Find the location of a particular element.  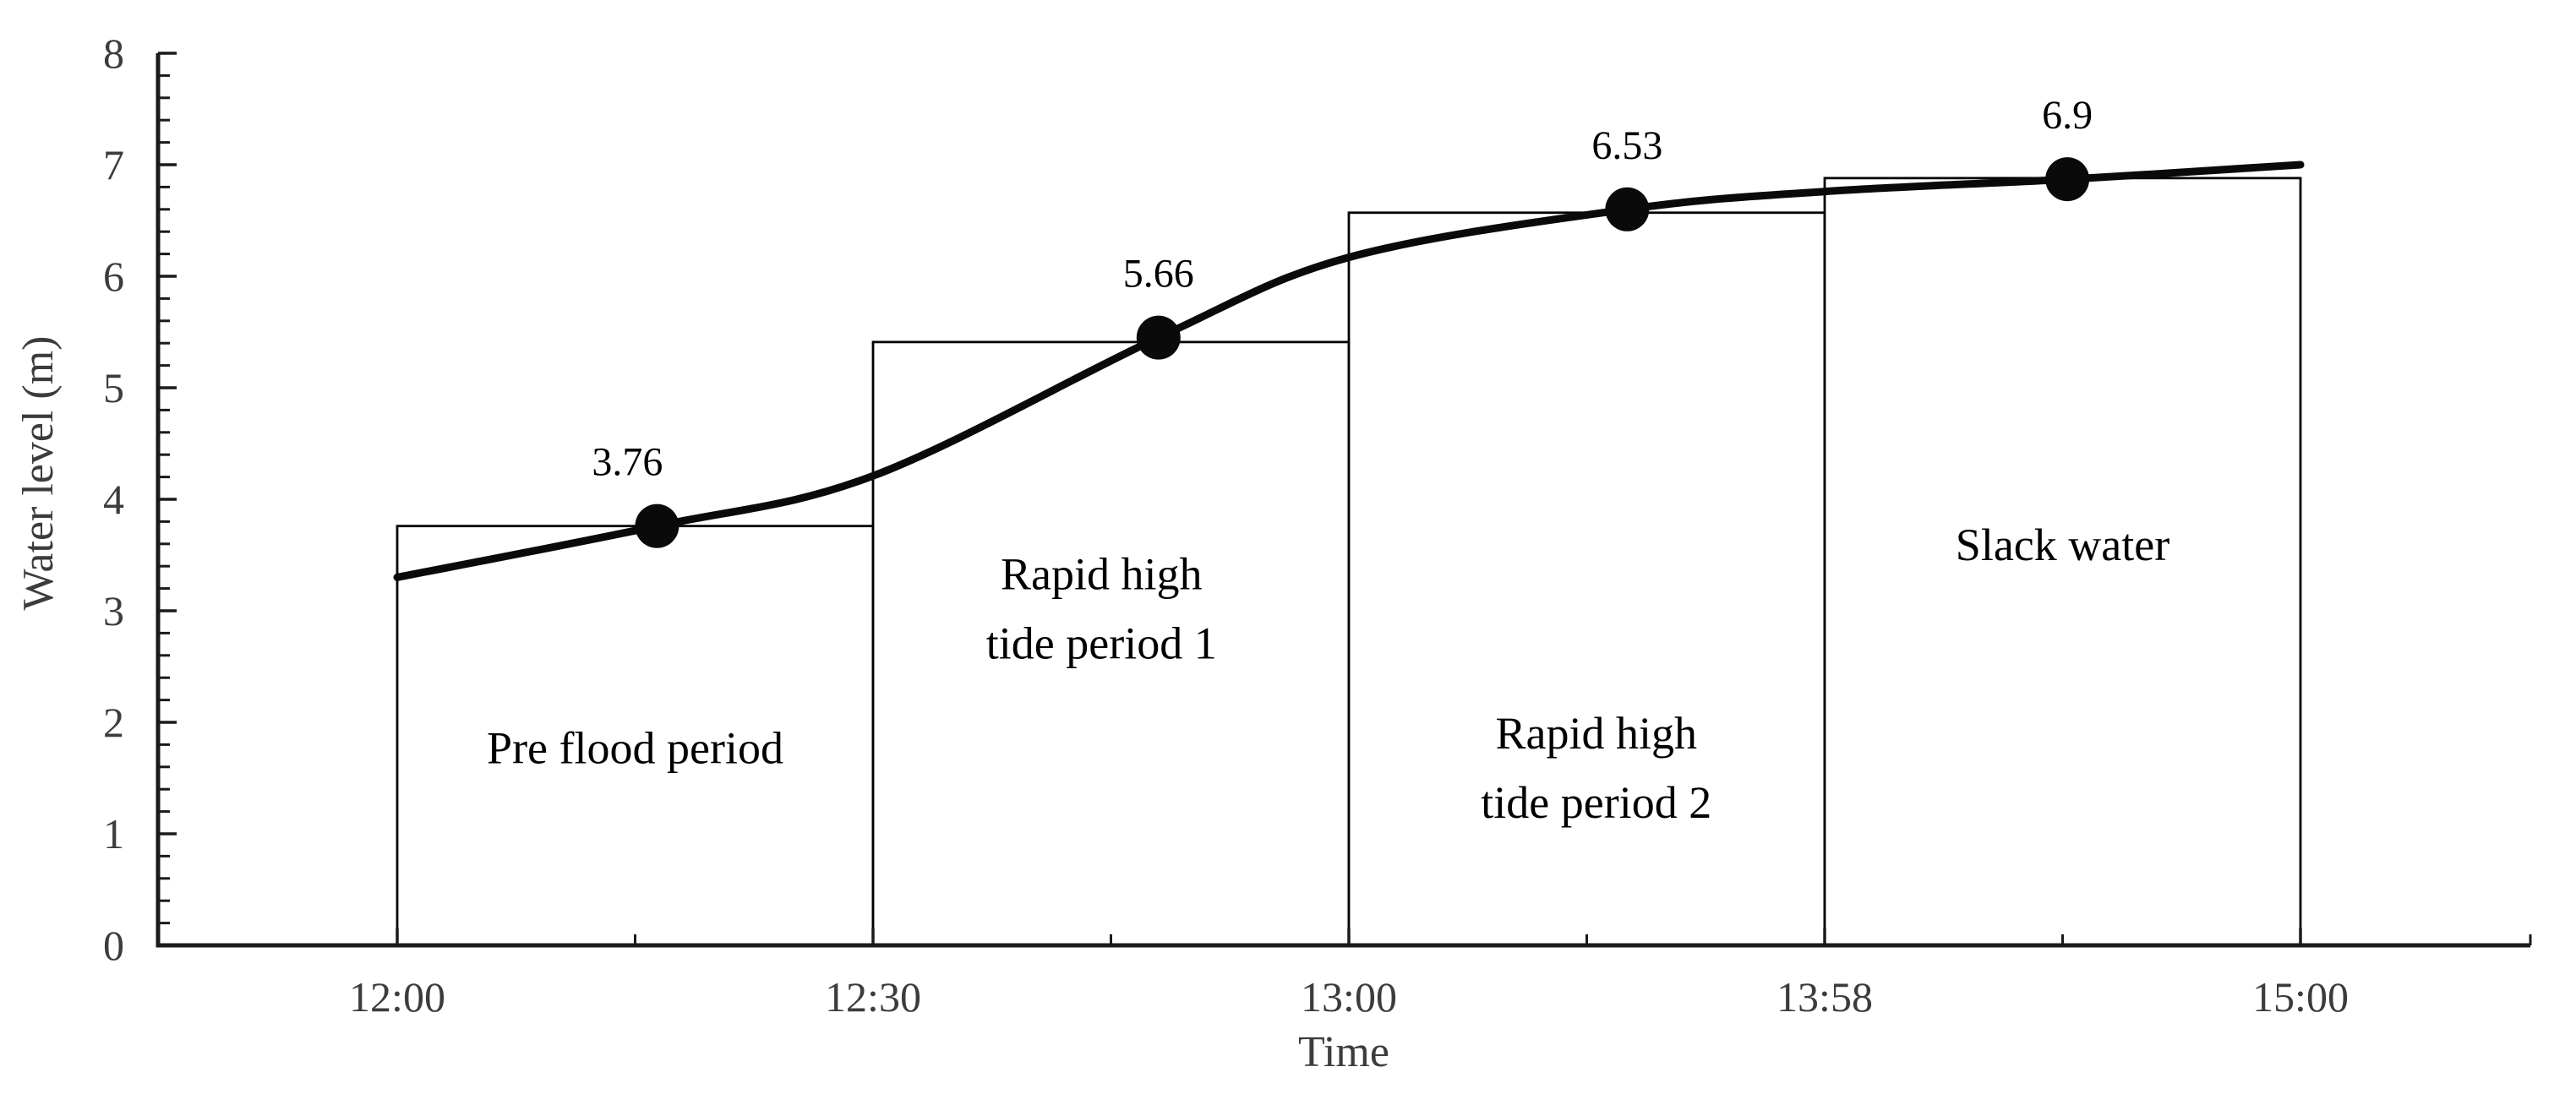

y-tick-label: 2 is located at coordinates (113, 723).